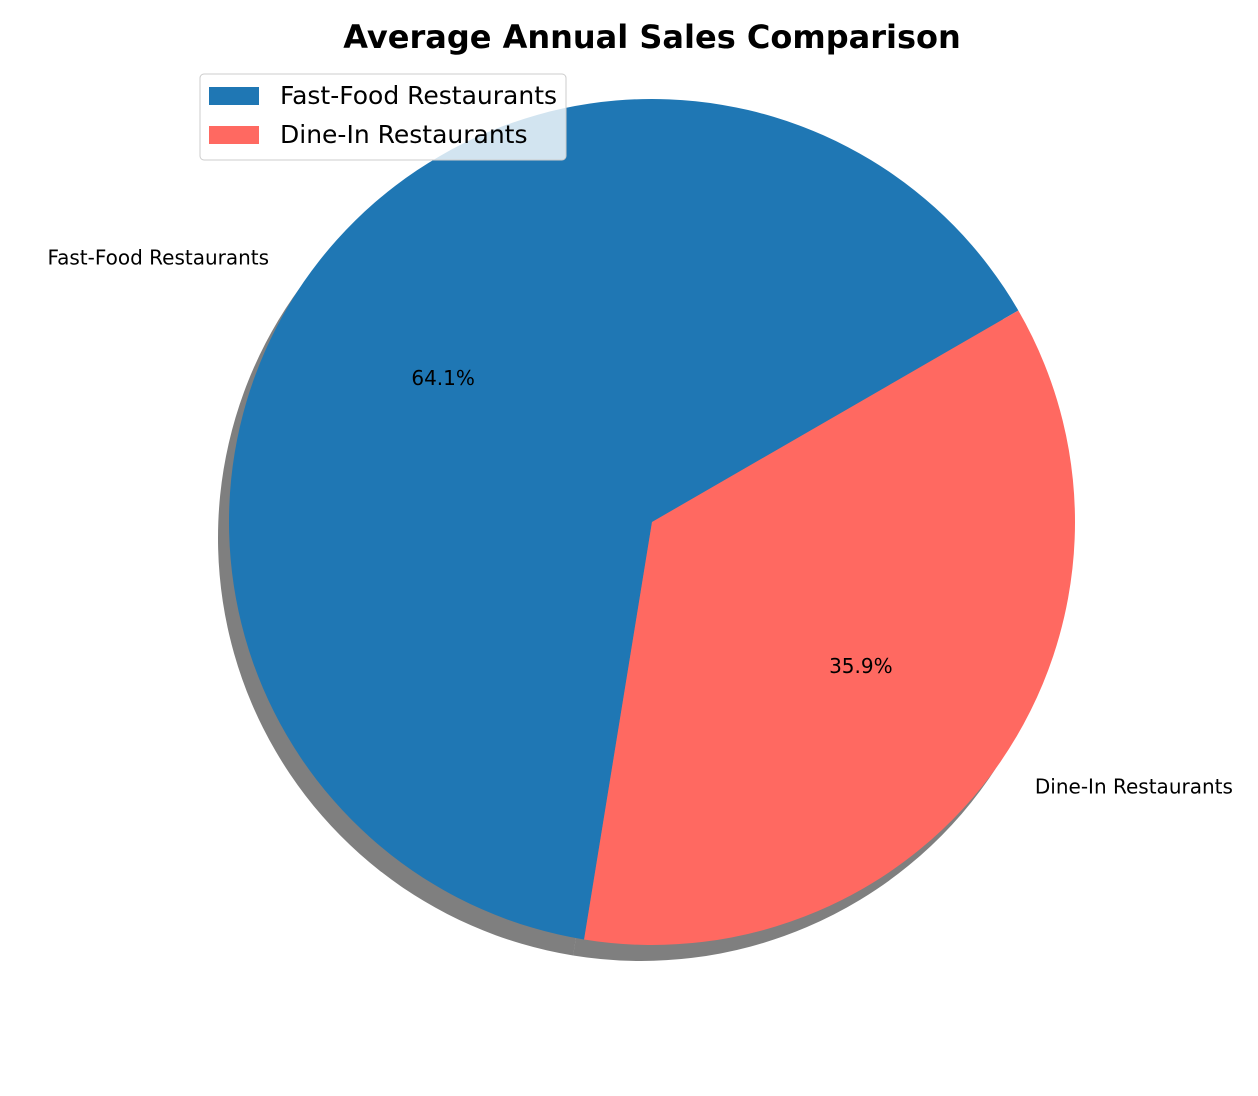 The height and width of the screenshot is (1096, 1258). Describe the element at coordinates (234, 96) in the screenshot. I see `legend-swatch-fast-food` at that location.